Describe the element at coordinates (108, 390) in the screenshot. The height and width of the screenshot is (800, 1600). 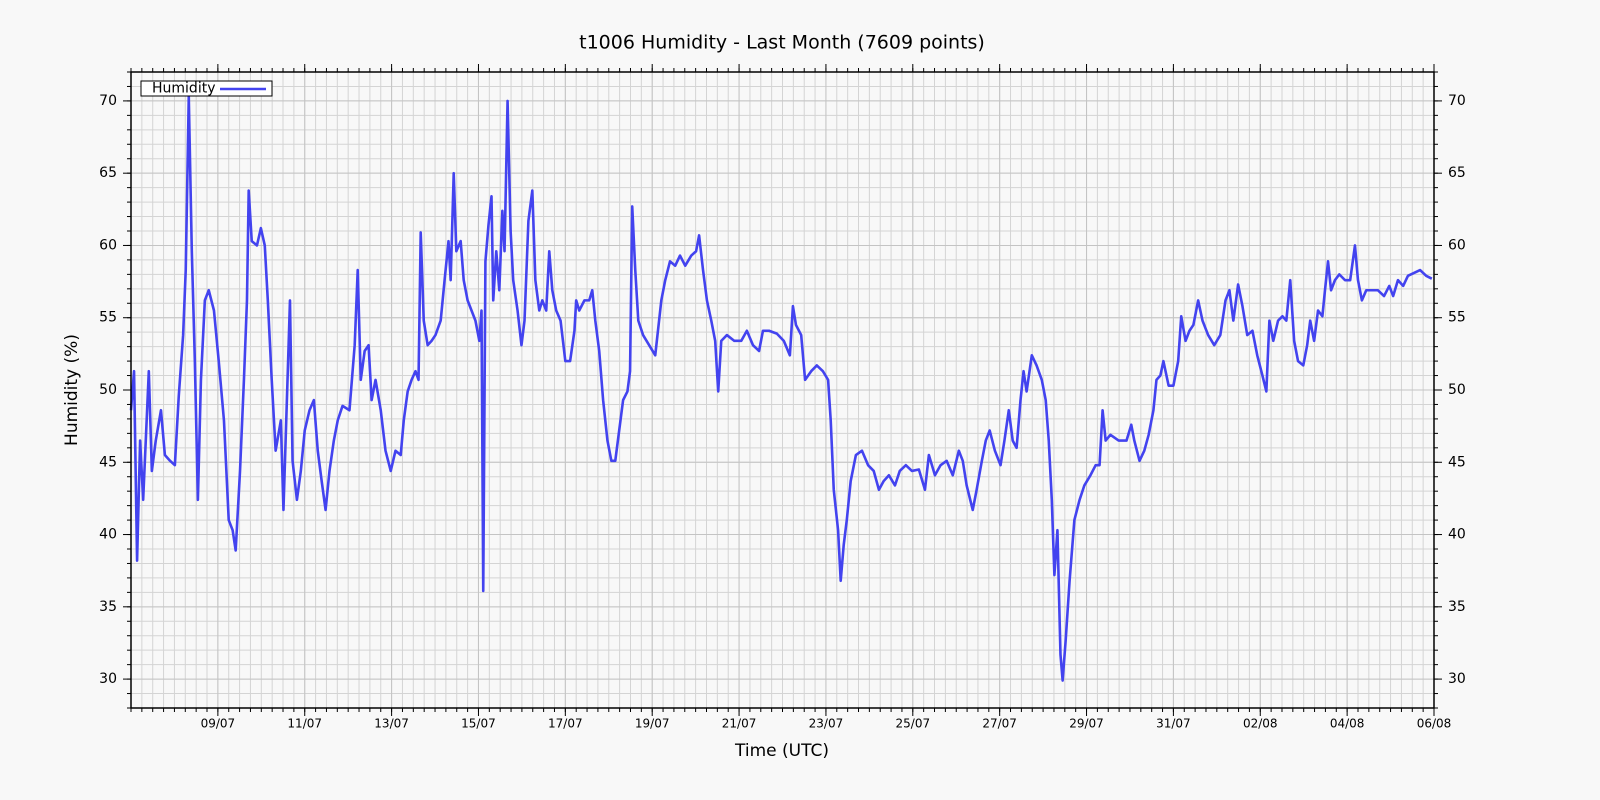
I see `y-tick-label: 50` at that location.